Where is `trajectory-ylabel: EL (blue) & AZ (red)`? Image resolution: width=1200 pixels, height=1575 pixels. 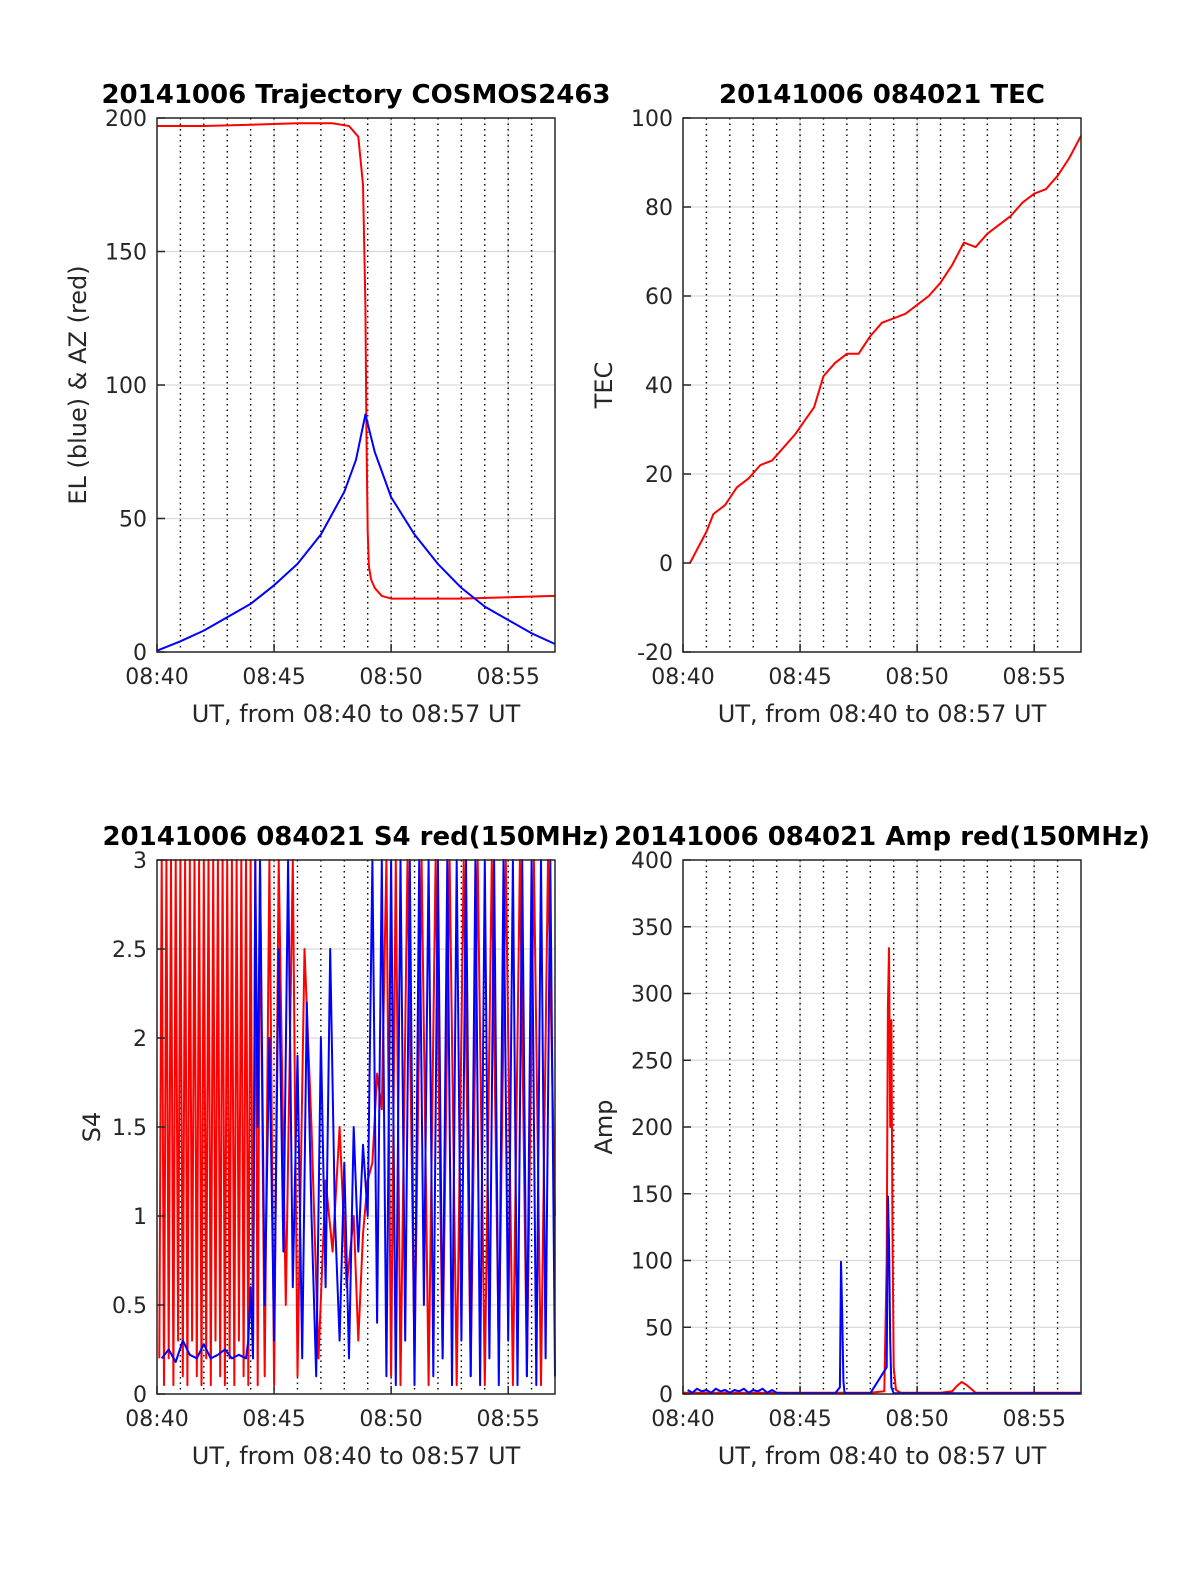
trajectory-ylabel: EL (blue) & AZ (red) is located at coordinates (78, 384).